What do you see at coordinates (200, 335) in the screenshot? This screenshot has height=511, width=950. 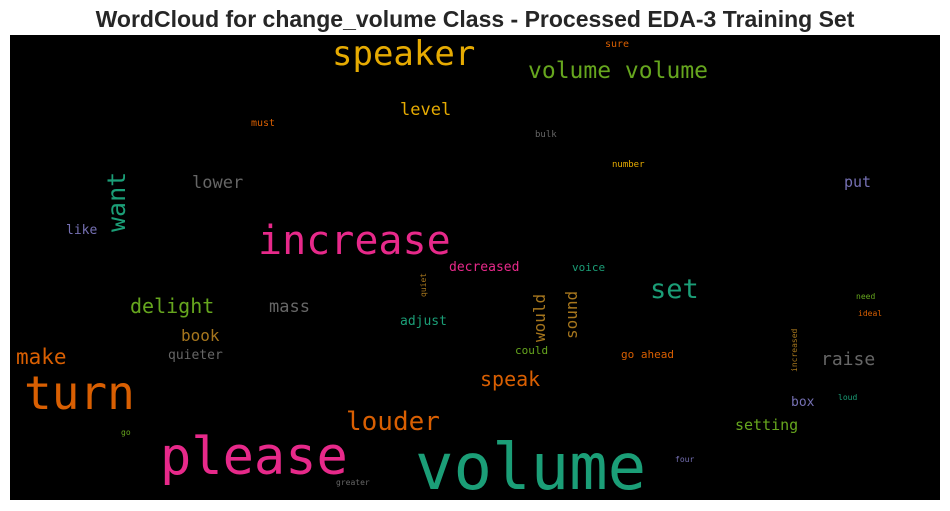 I see `word-book: book` at bounding box center [200, 335].